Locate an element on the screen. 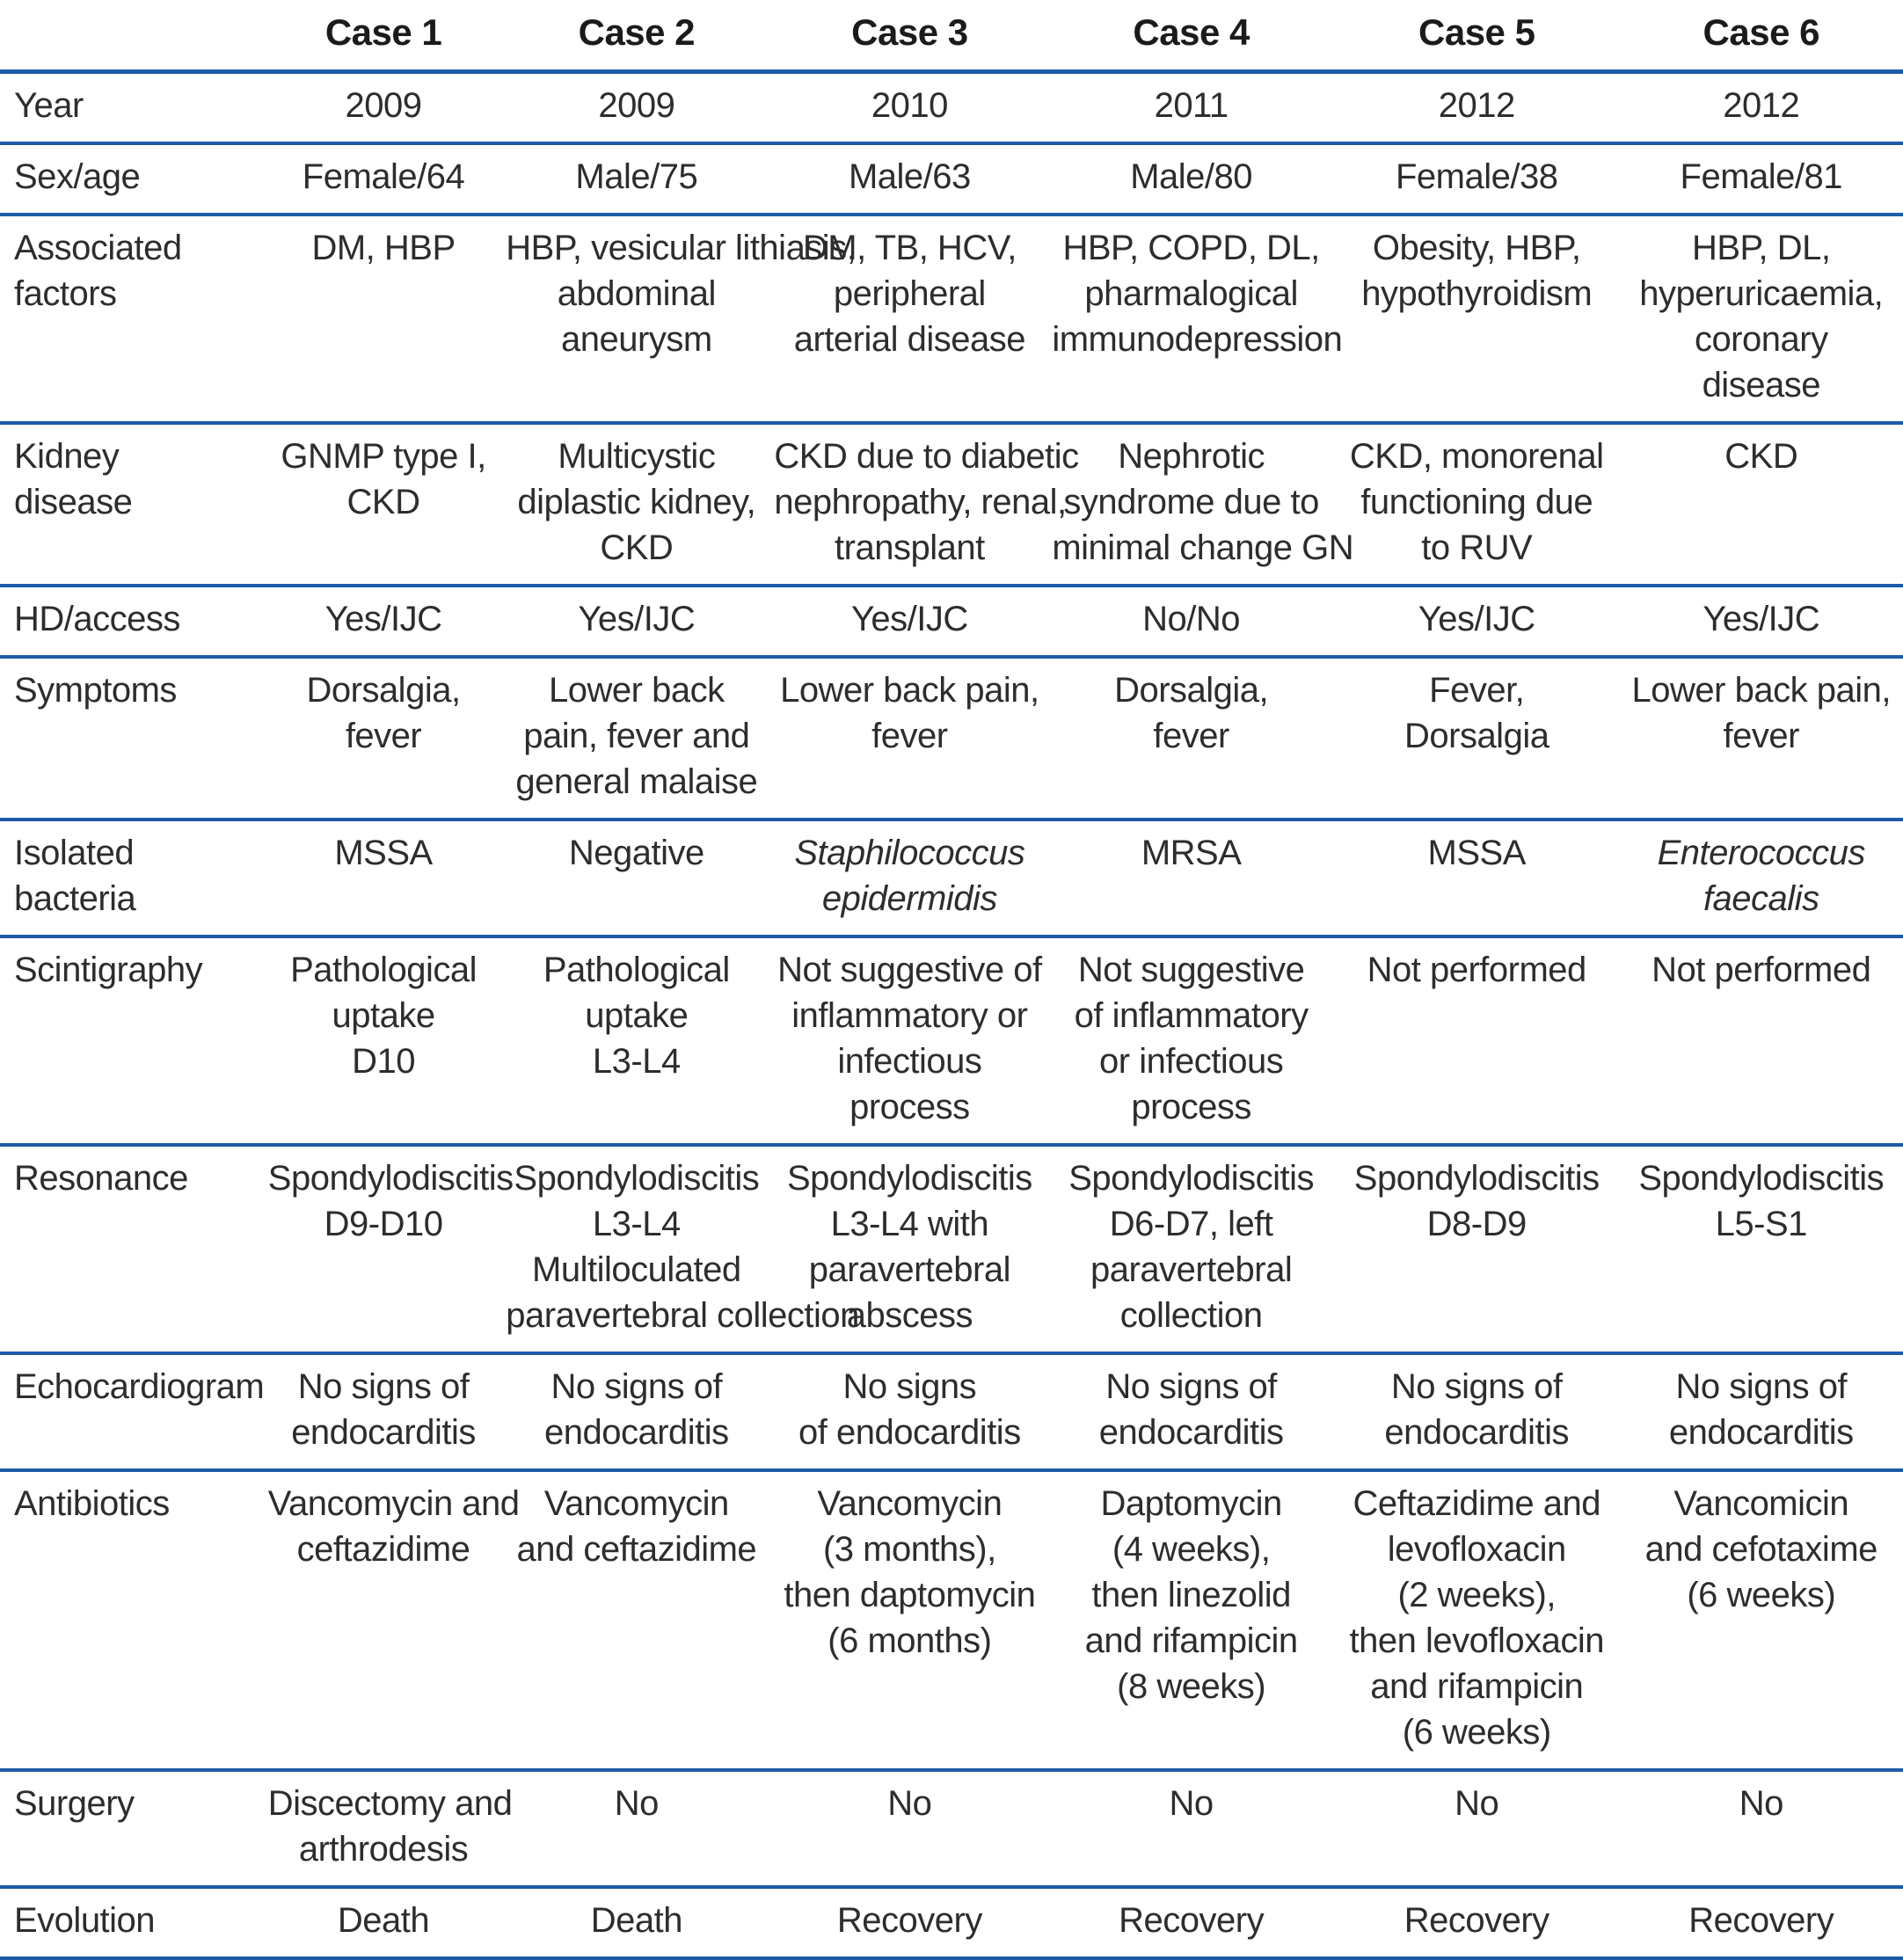  cell-evolution-case-5: Recovery is located at coordinates (1476, 1923).